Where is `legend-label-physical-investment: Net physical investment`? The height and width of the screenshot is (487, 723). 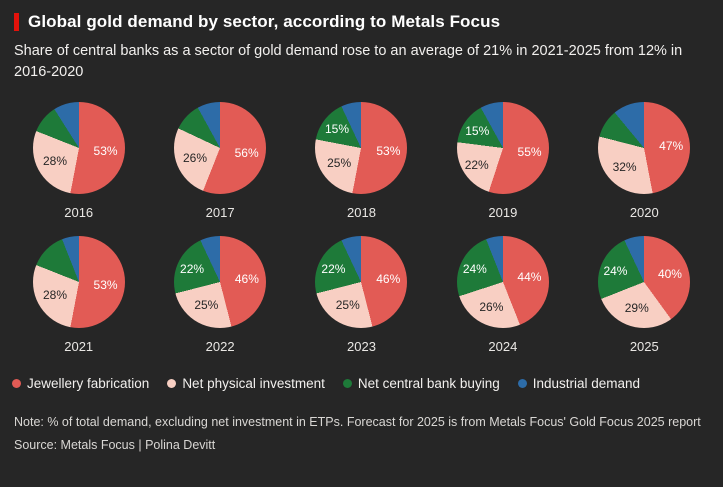 legend-label-physical-investment: Net physical investment is located at coordinates (253, 384).